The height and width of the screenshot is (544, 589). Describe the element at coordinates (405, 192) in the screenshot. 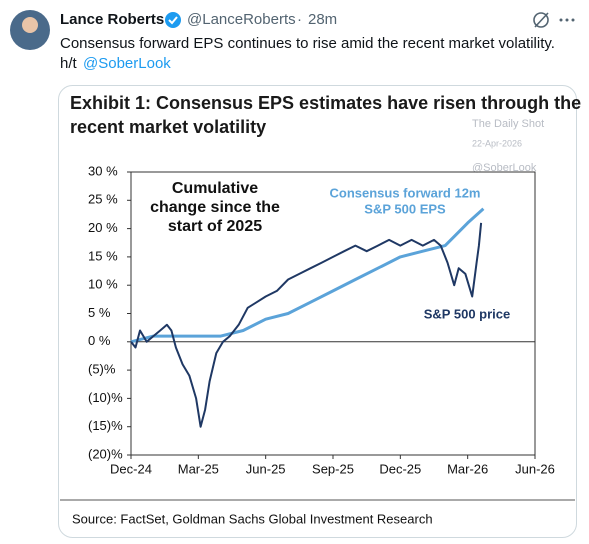

I see `legend-label: Consensus forward 12m` at that location.